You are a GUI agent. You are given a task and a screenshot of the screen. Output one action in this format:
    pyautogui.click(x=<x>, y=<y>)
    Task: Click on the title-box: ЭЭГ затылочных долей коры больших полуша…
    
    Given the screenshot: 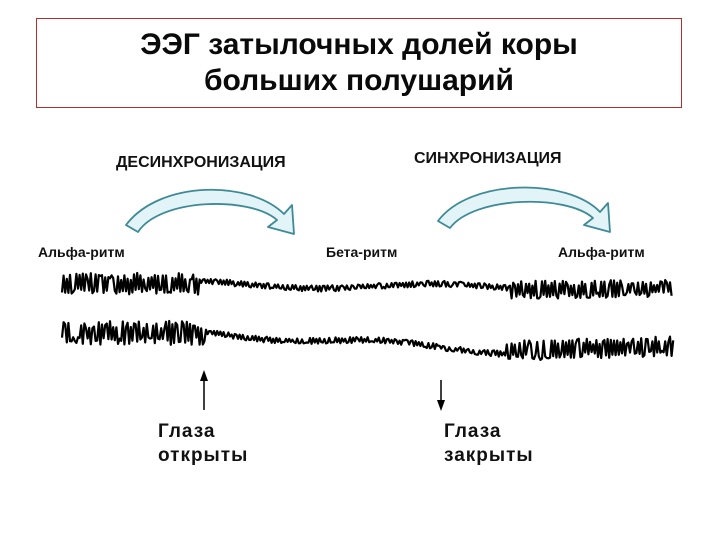 What is the action you would take?
    pyautogui.click(x=359, y=63)
    